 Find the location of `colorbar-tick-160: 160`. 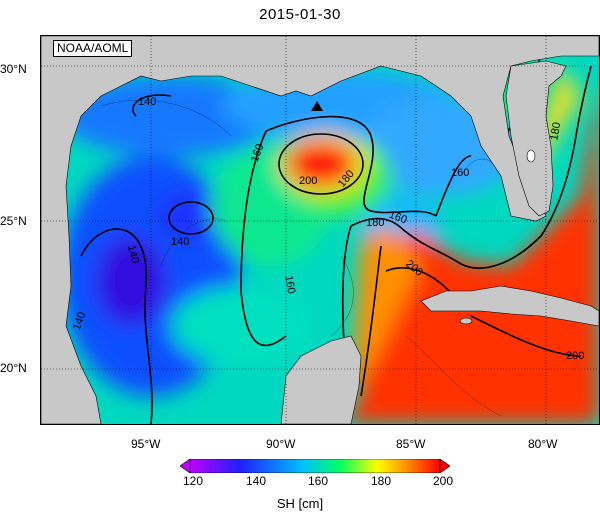

colorbar-tick-160: 160 is located at coordinates (318, 481).